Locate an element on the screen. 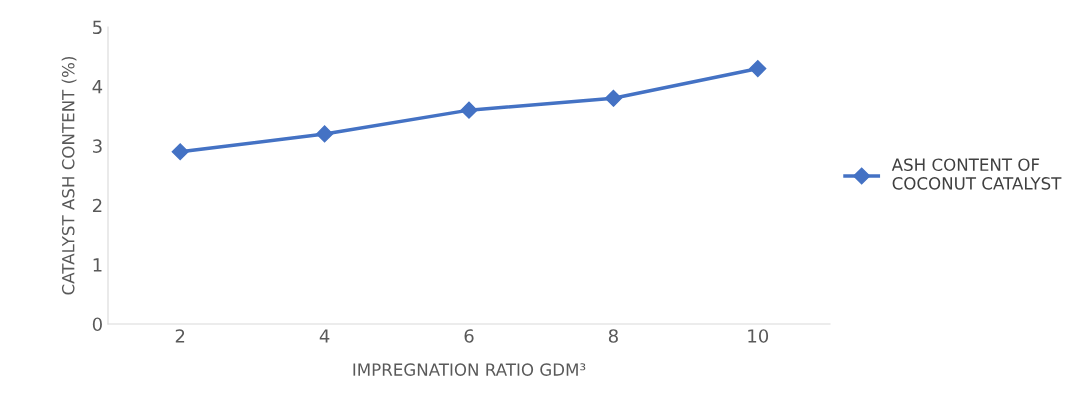 The image size is (1067, 410). y-axis-title: CATALYST ASH CONTENT (%) is located at coordinates (69, 175).